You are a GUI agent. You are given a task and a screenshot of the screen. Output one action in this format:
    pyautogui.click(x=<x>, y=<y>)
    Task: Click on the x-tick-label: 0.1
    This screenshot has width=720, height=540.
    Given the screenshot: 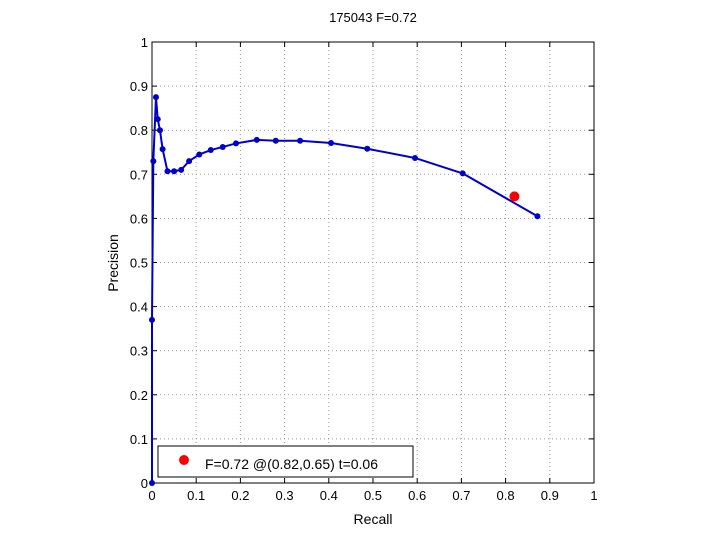 What is the action you would take?
    pyautogui.click(x=196, y=495)
    